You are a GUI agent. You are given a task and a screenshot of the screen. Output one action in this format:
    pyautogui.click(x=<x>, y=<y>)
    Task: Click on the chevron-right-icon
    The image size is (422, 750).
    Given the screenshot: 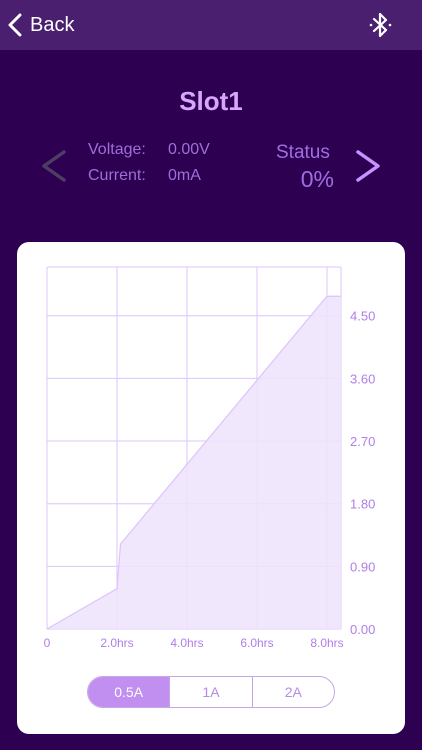 What is the action you would take?
    pyautogui.click(x=368, y=166)
    